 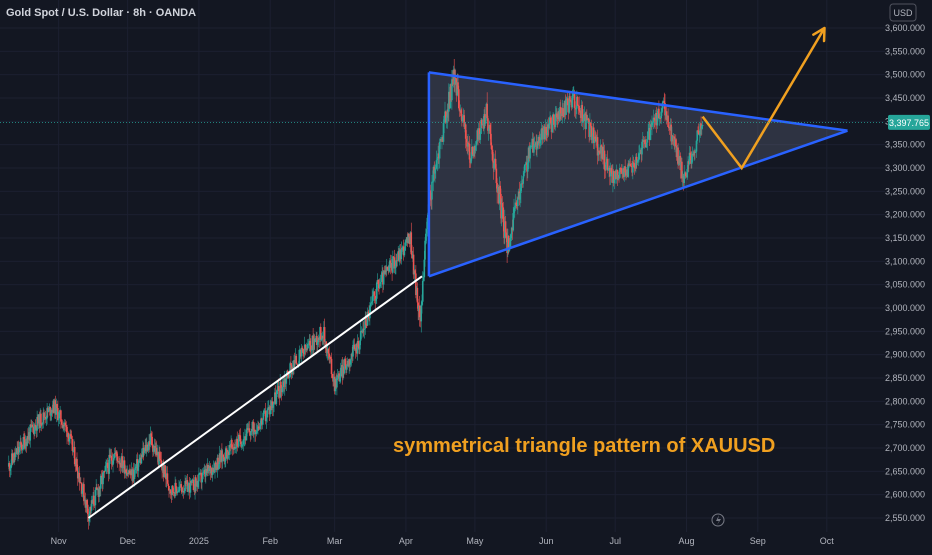 I want to click on price-tick-label: 3,000.000, so click(x=905, y=308).